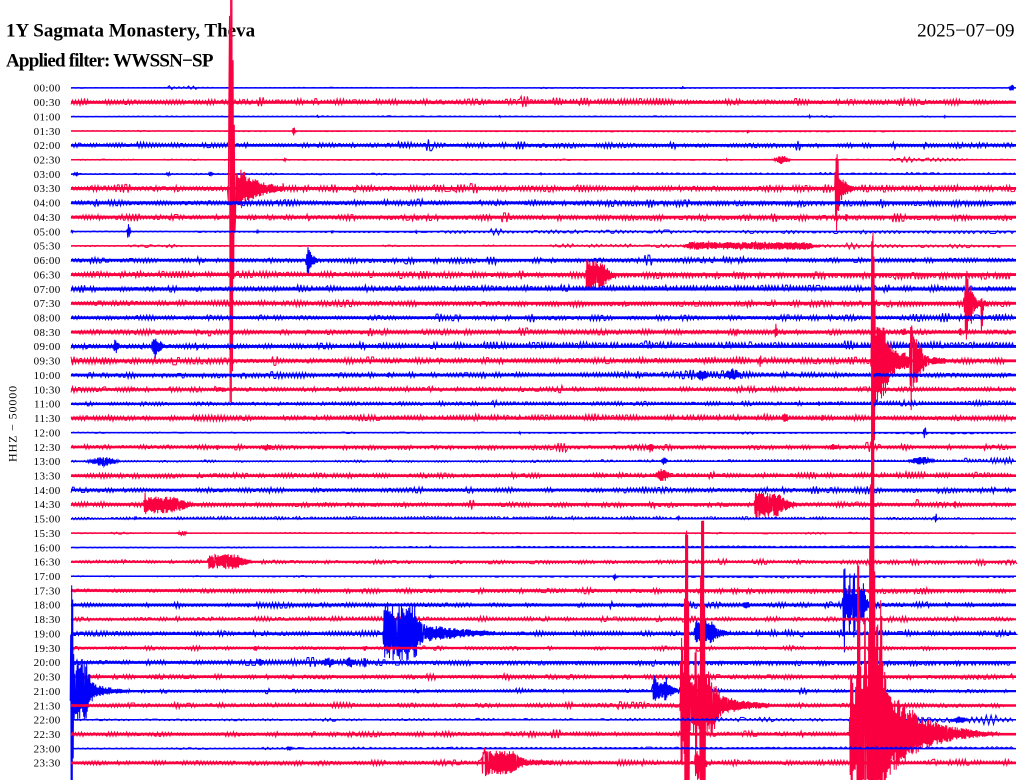 The image size is (1024, 780). I want to click on svg-text: HHZ − 50000, so click(13, 423).